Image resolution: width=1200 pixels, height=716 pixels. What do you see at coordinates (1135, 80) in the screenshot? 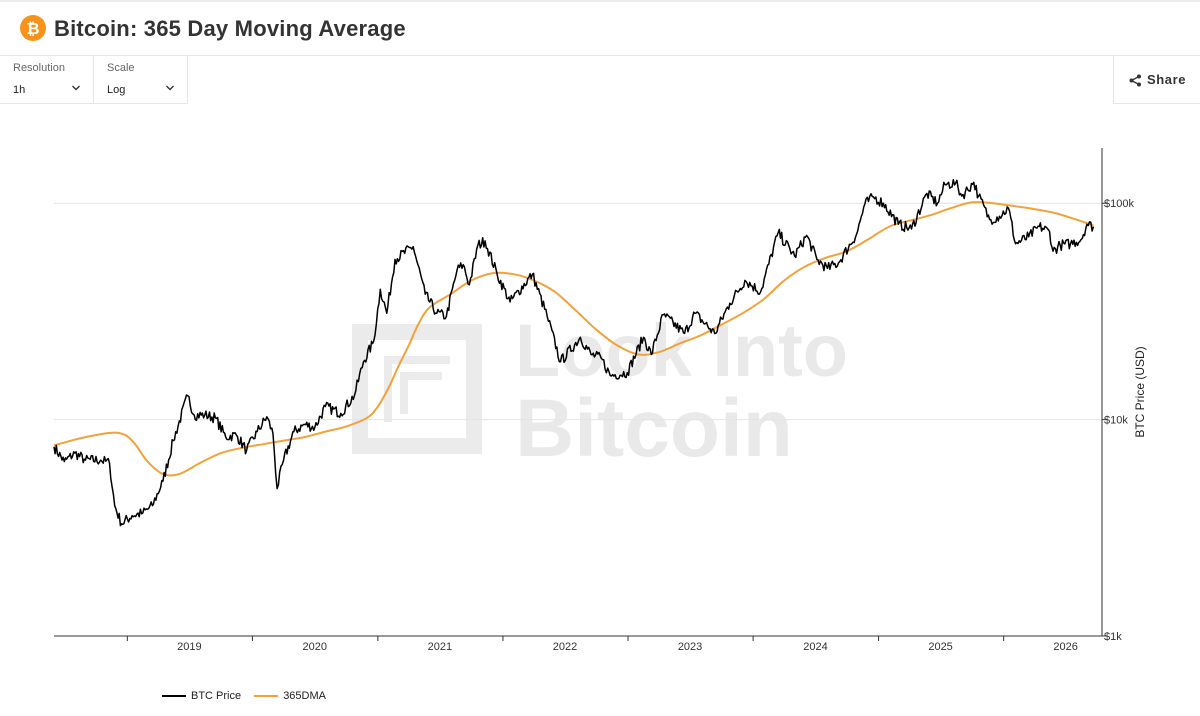
I see `share-icon` at bounding box center [1135, 80].